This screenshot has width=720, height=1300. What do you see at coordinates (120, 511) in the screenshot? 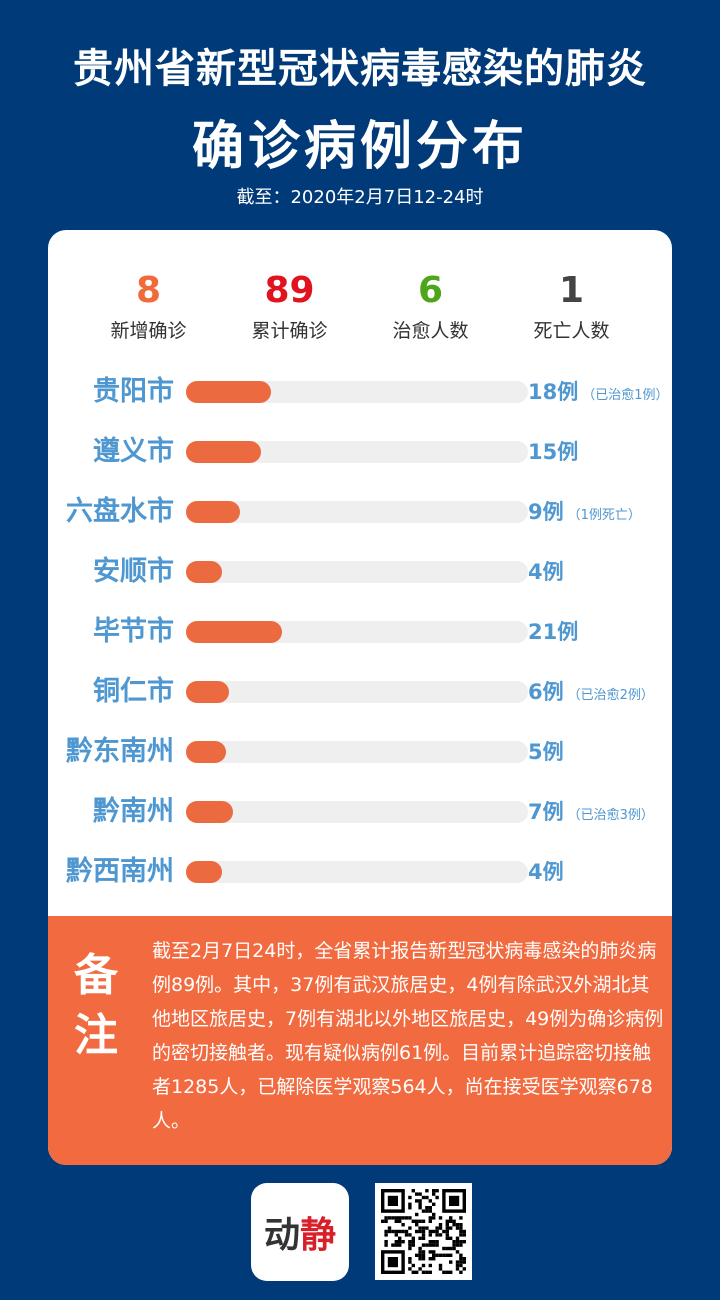
I see `category-label: 六盘水市` at bounding box center [120, 511].